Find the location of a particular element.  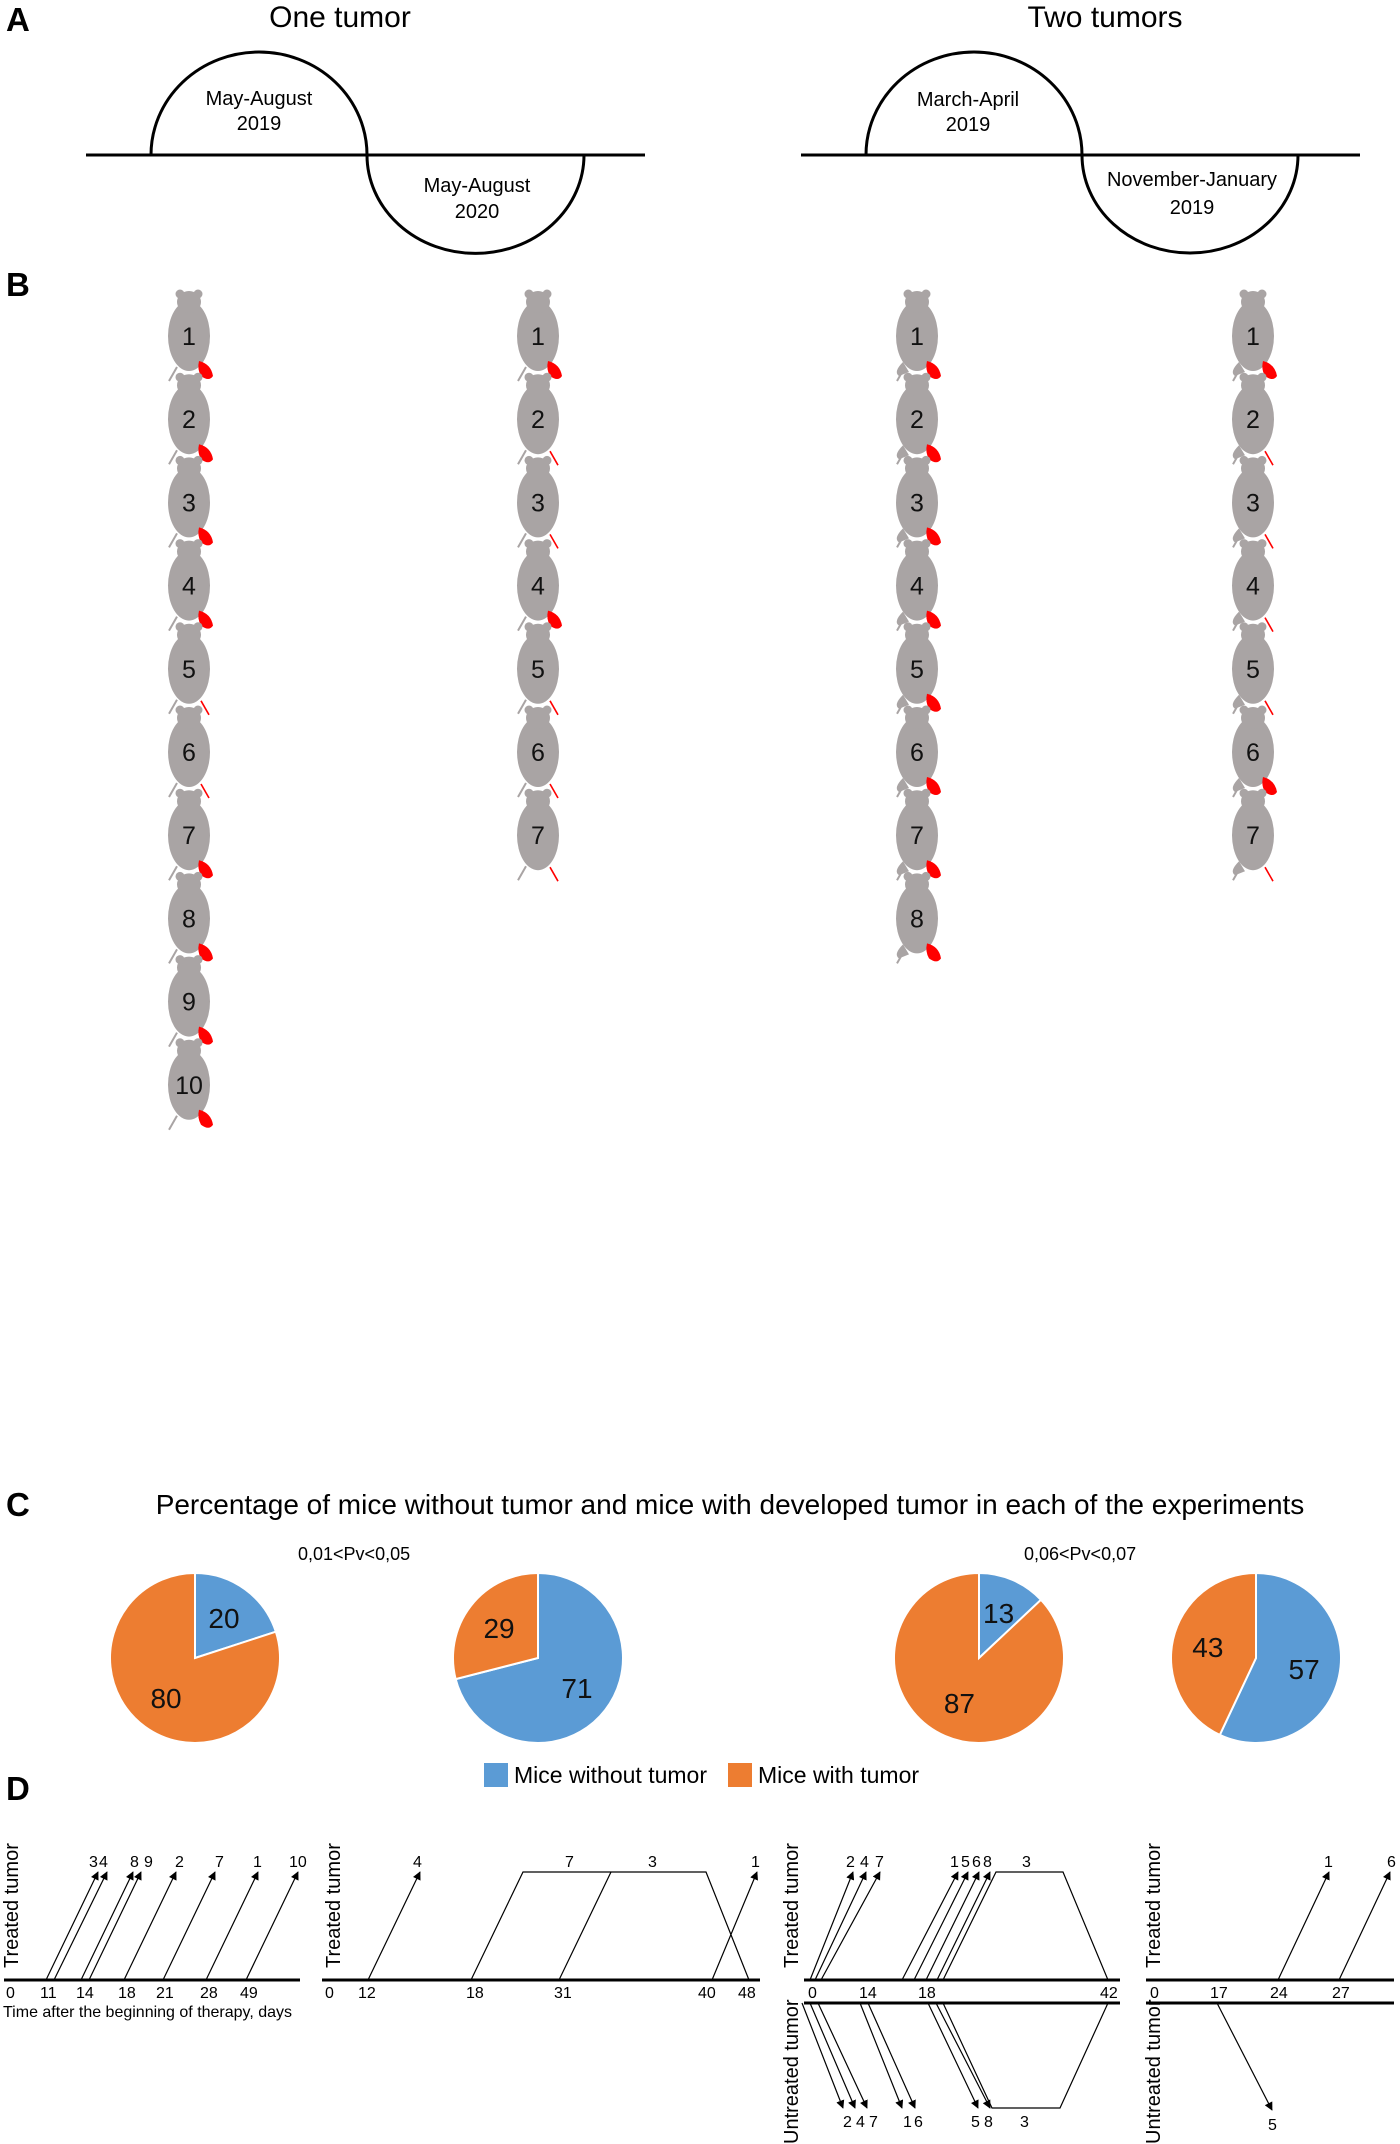

tick-42: 42 is located at coordinates (1109, 1993).